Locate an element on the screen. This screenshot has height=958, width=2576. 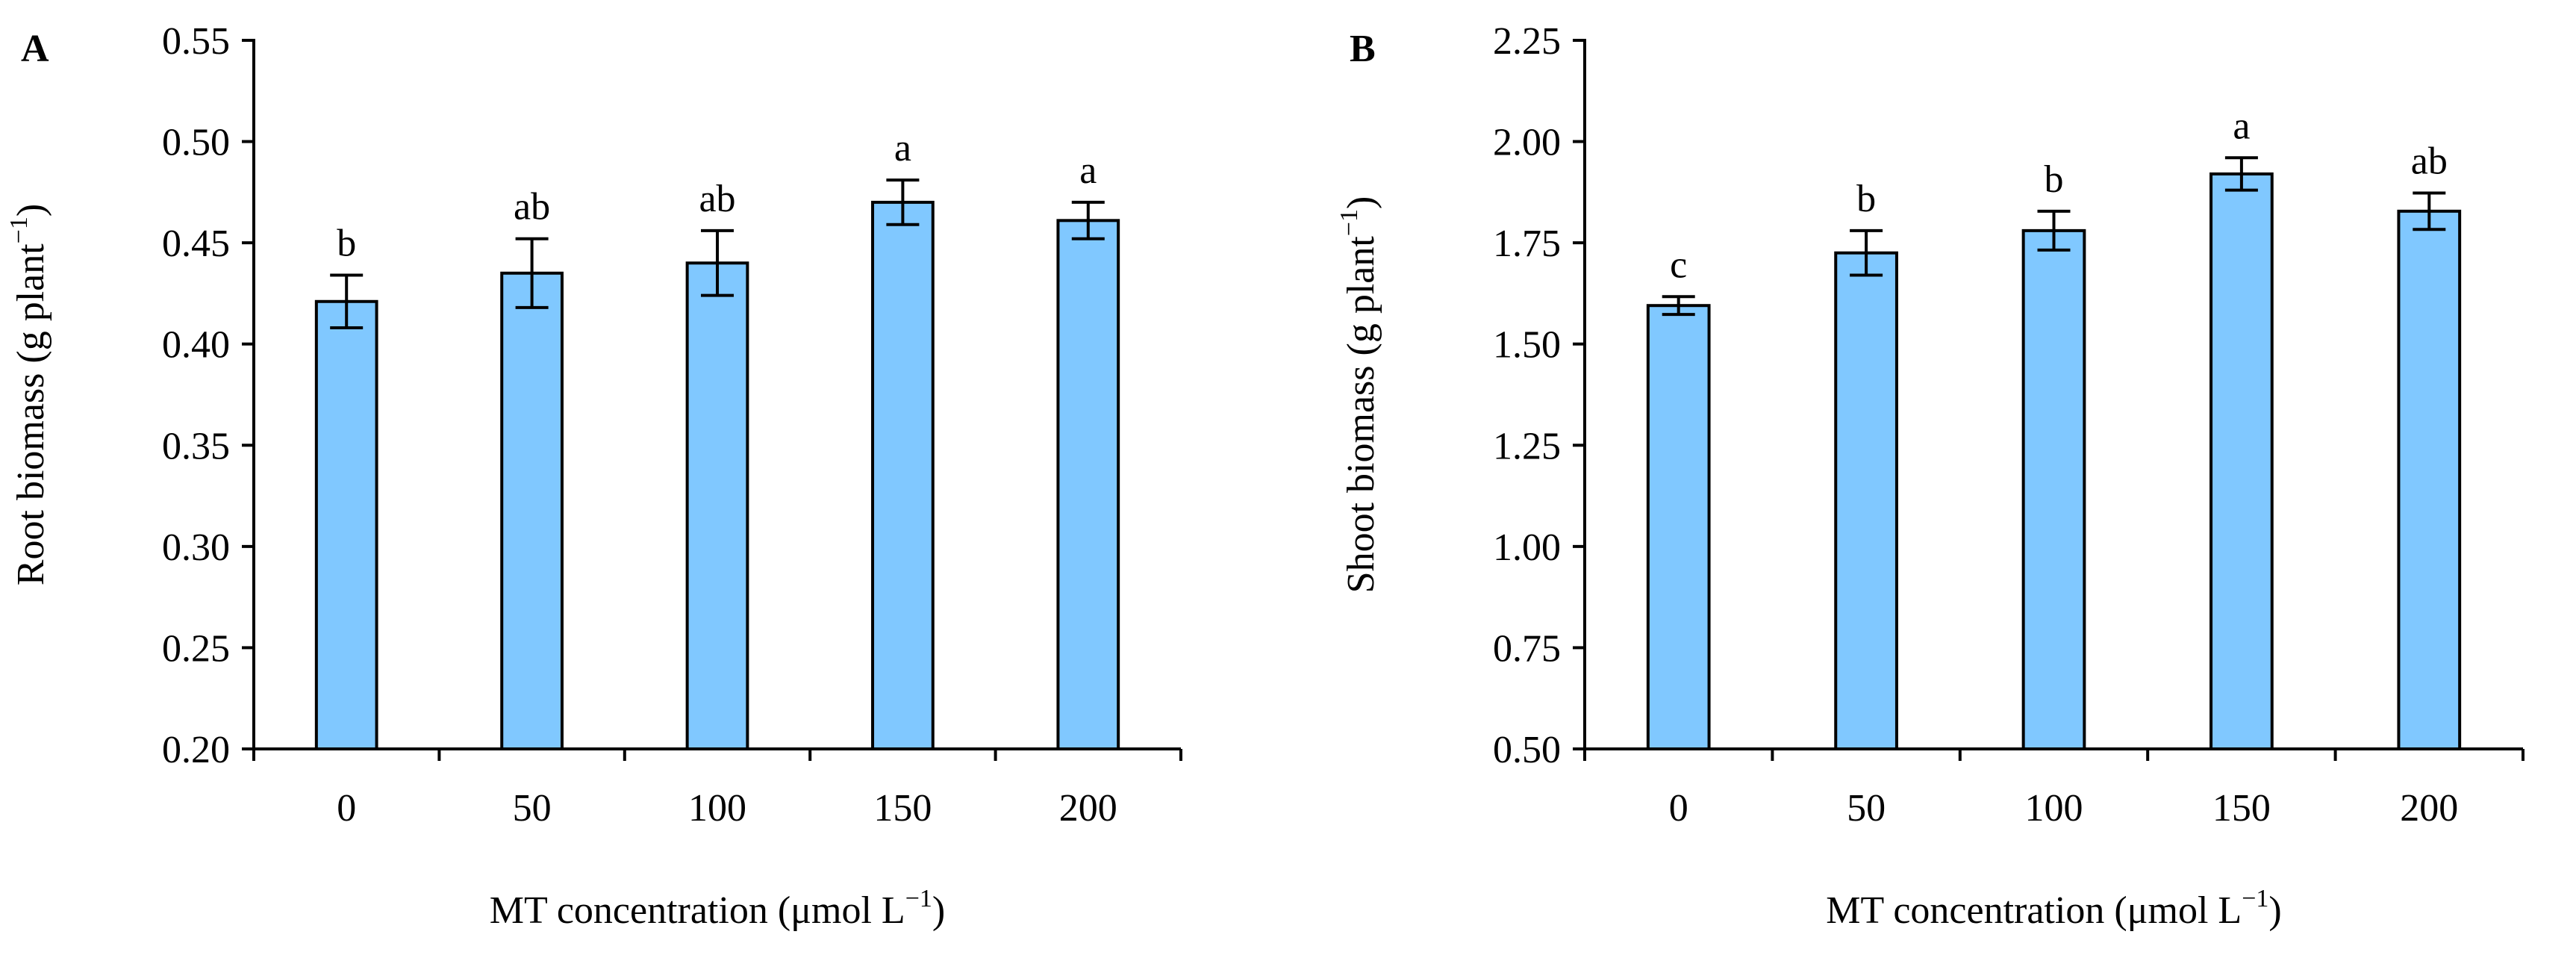
y-tick-label: 0.25 is located at coordinates (196, 648).